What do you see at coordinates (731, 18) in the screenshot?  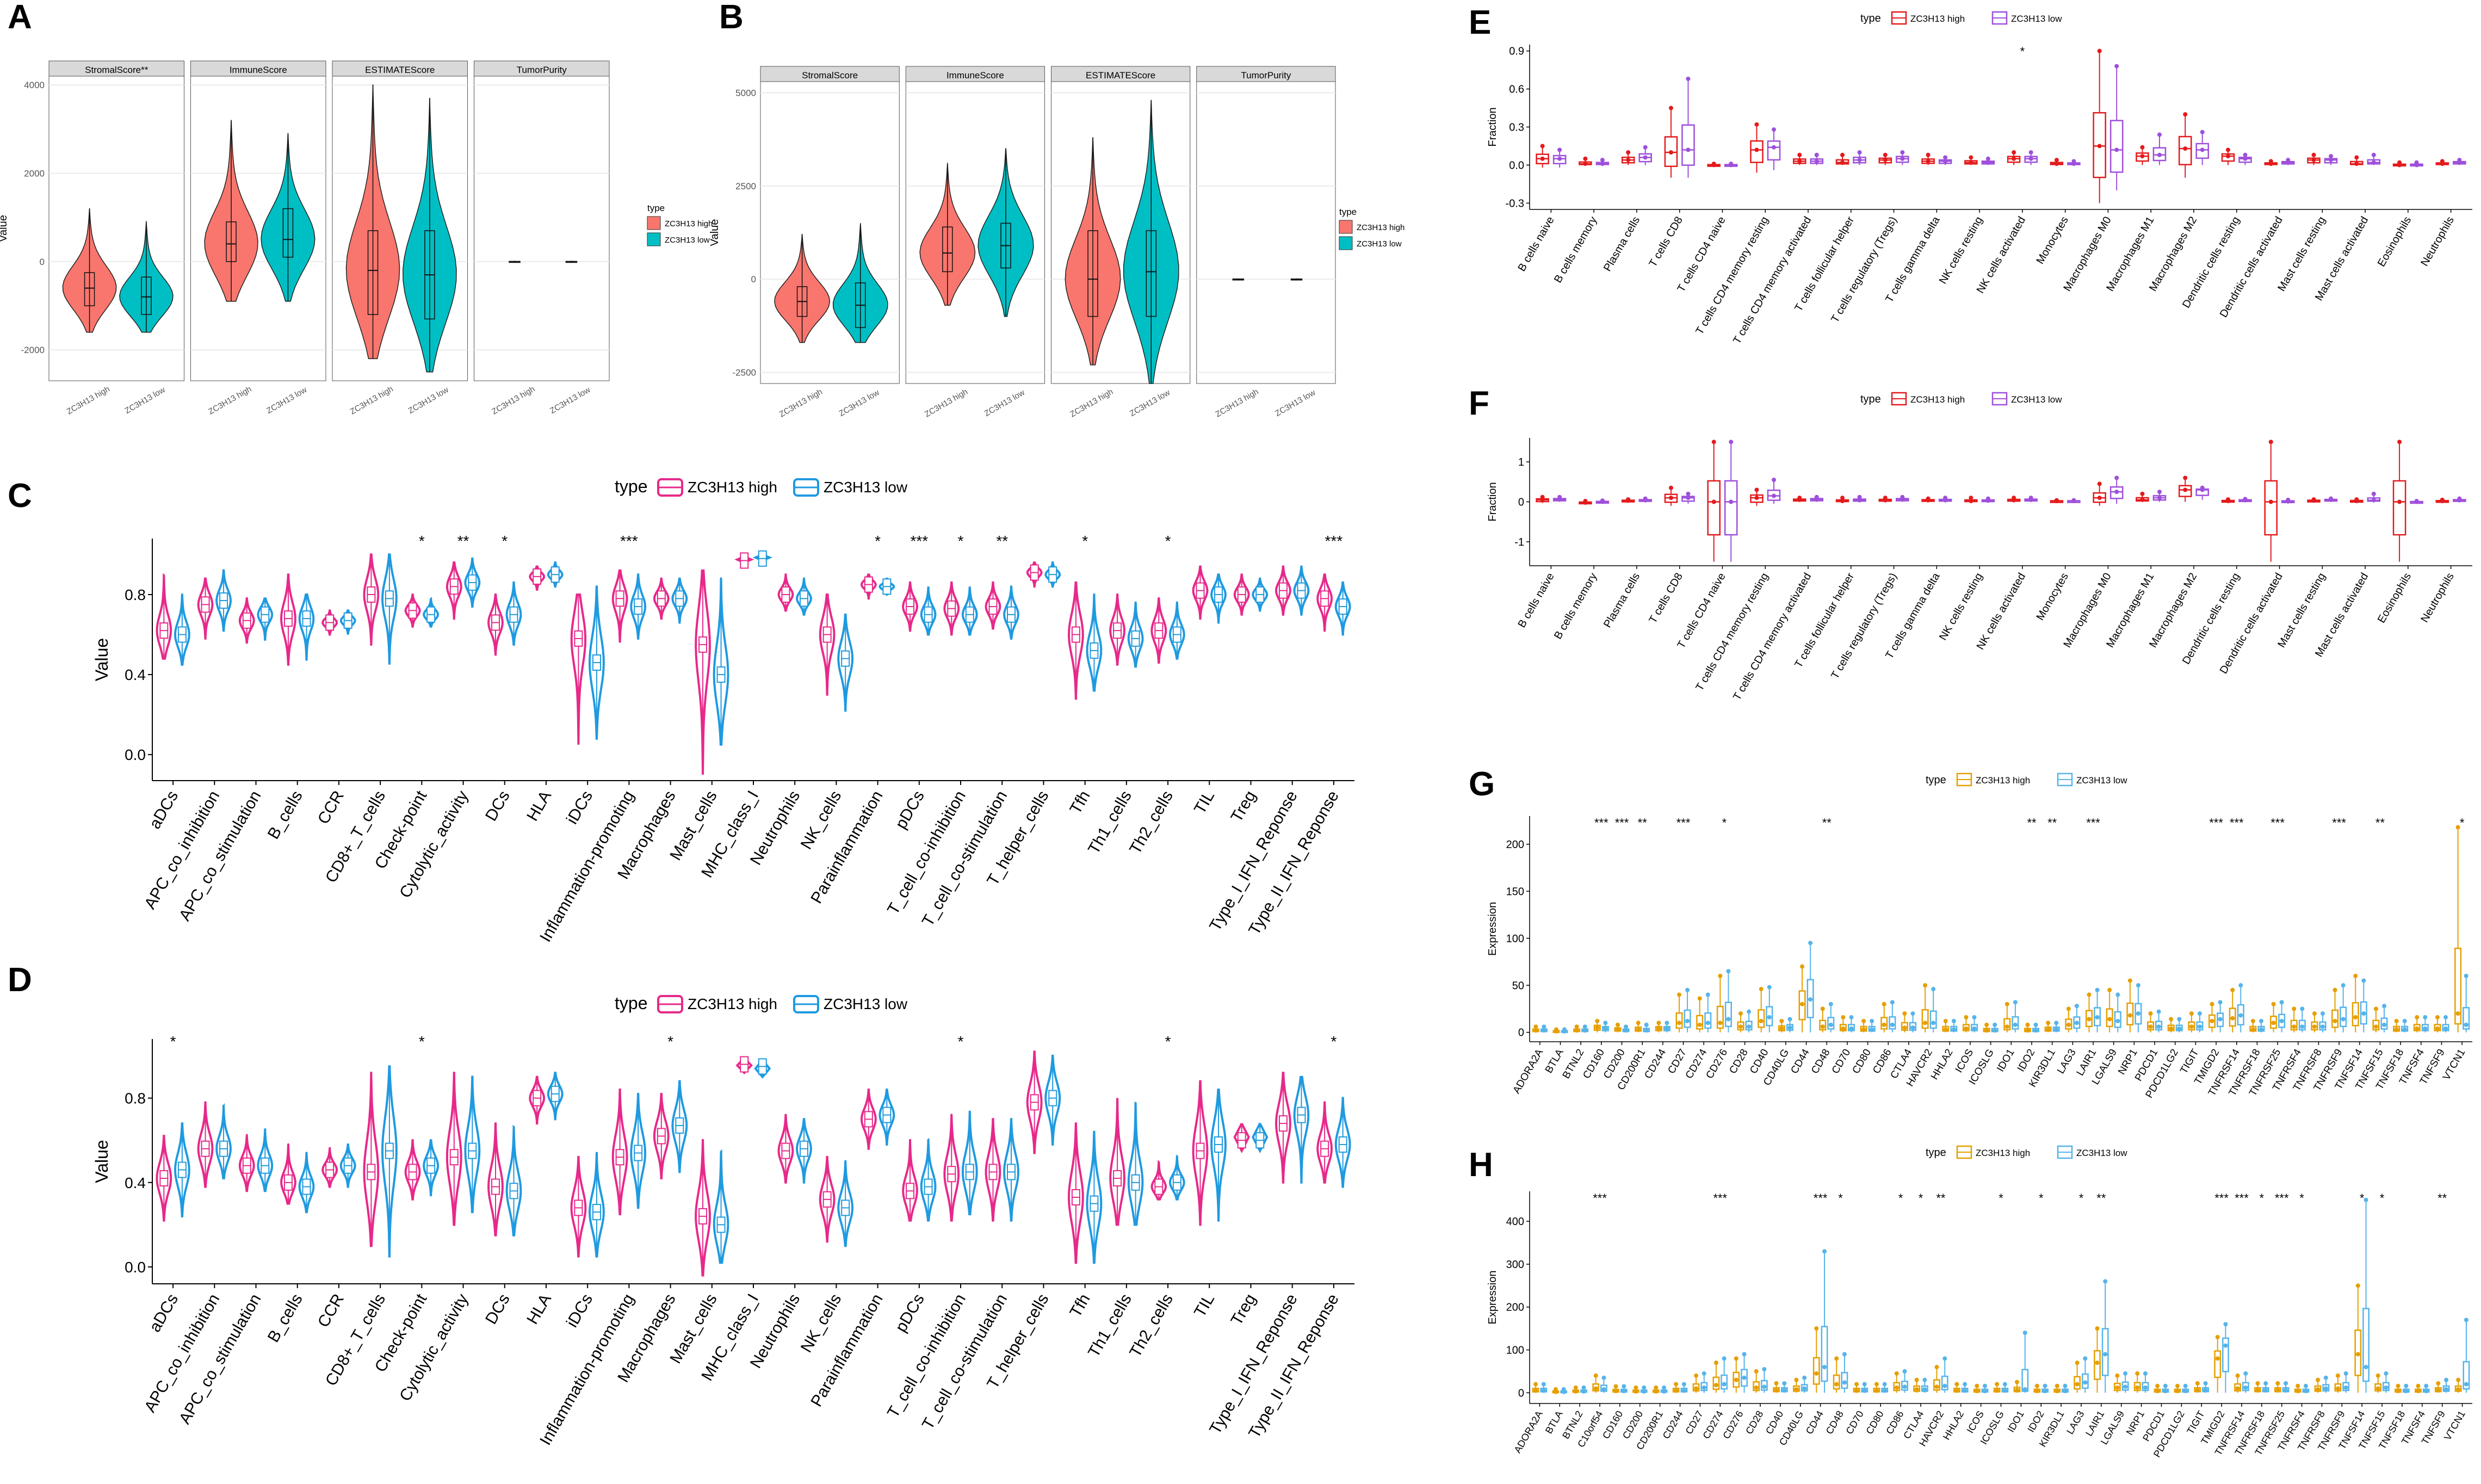 I see `panel-label: B` at bounding box center [731, 18].